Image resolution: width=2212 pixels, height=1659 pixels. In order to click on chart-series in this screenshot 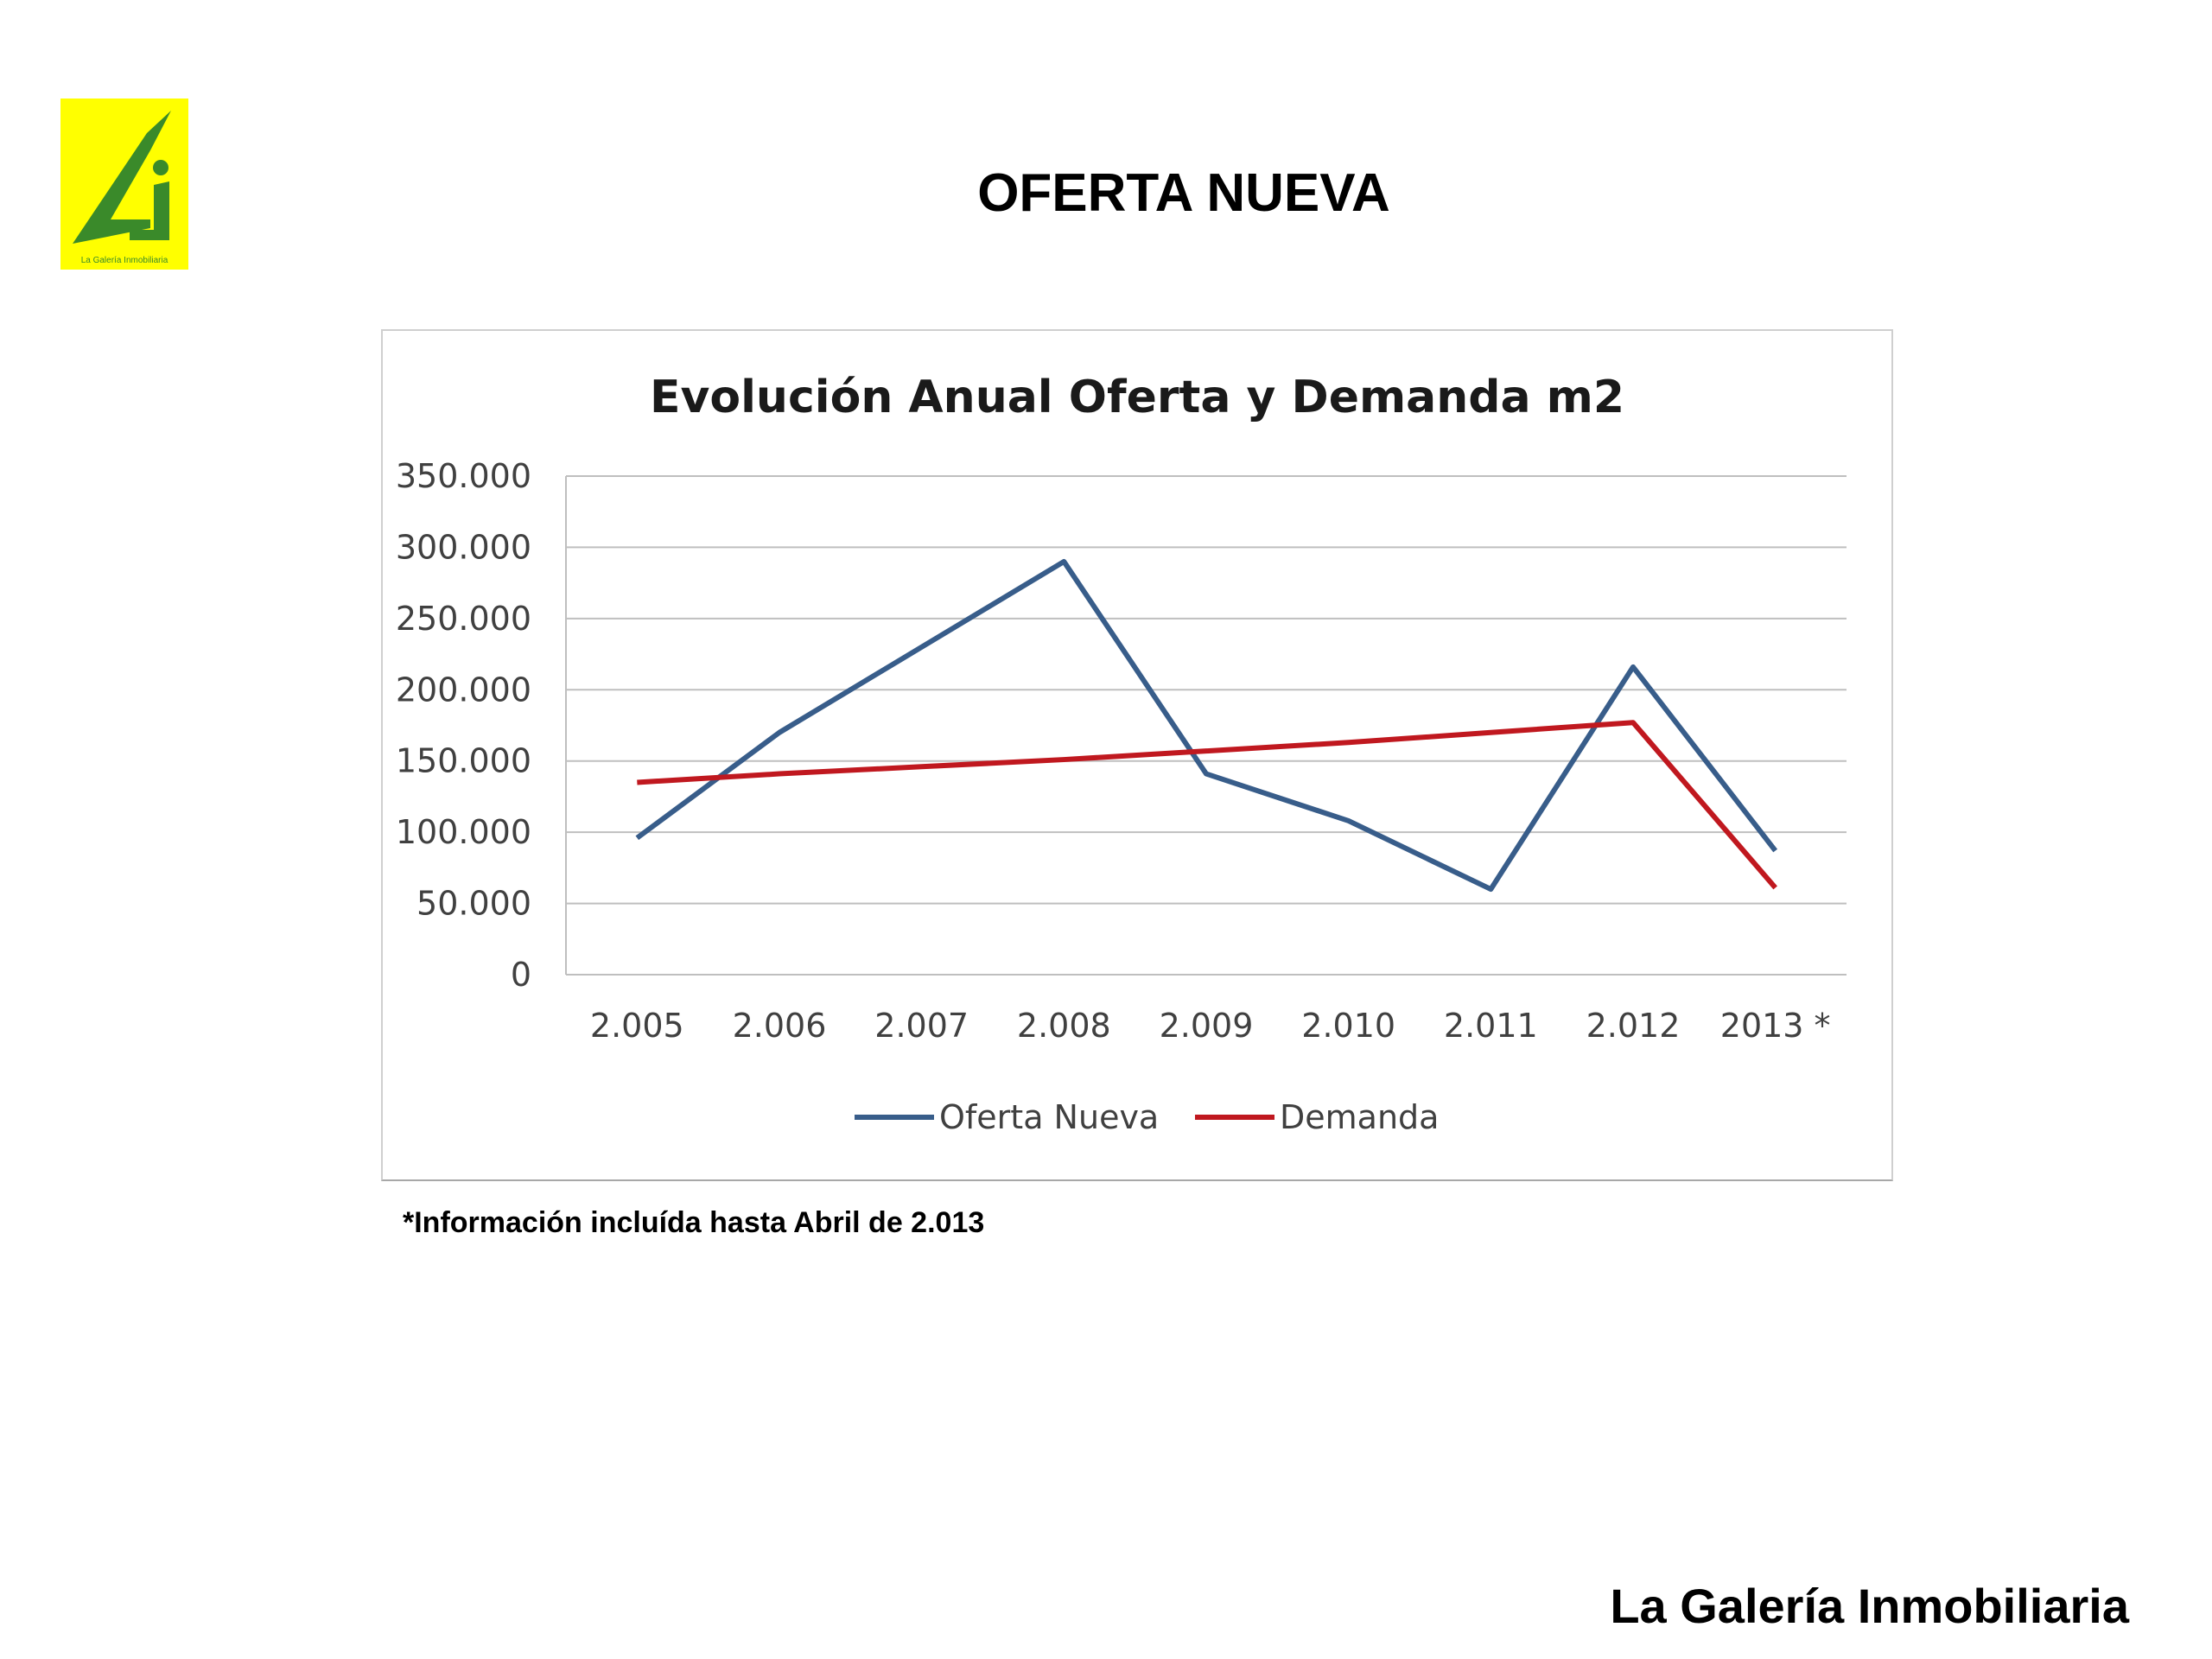, I will do `click(1206, 725)`.